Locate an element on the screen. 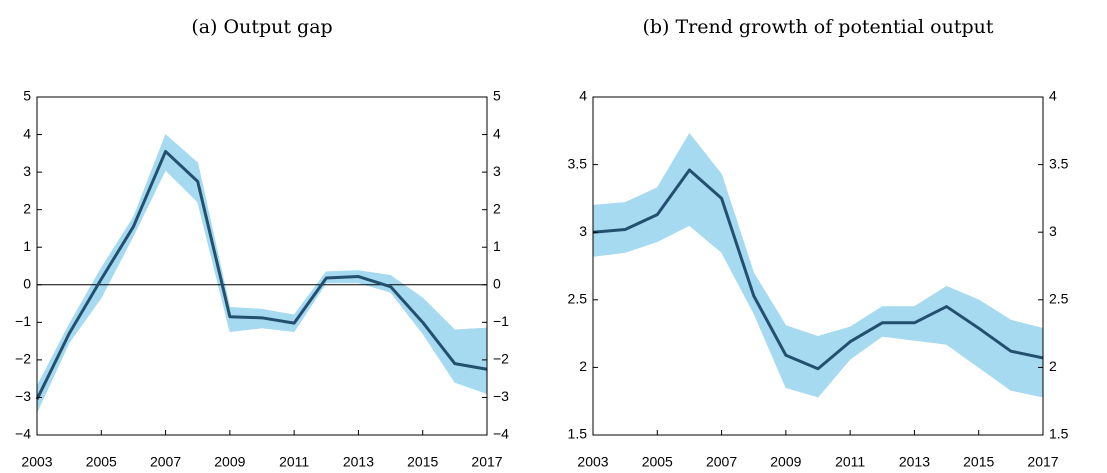 This screenshot has height=473, width=1107. y2-tick-label: 5 is located at coordinates (497, 96).